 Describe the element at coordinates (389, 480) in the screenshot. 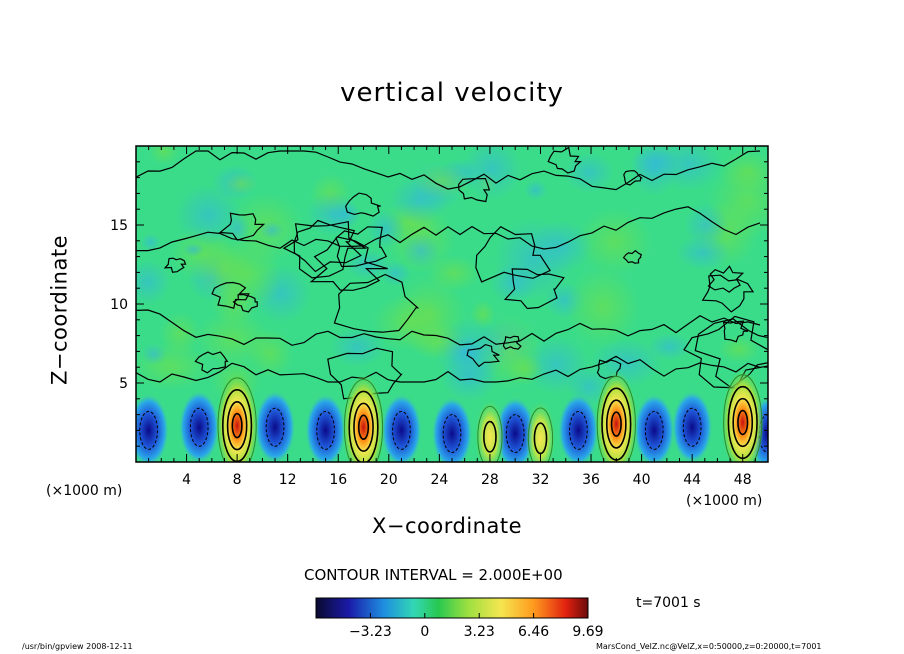

I see `x-tick-label: 20` at that location.